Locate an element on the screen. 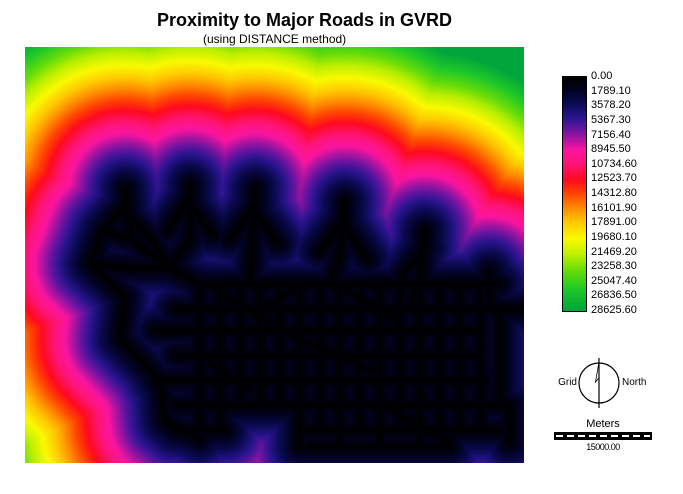 This screenshot has width=683, height=494. legend-value: 21469.20 is located at coordinates (614, 251).